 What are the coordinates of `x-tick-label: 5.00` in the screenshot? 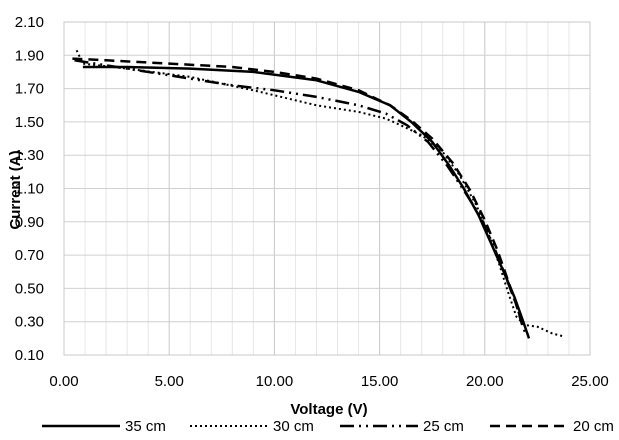 It's located at (169, 381).